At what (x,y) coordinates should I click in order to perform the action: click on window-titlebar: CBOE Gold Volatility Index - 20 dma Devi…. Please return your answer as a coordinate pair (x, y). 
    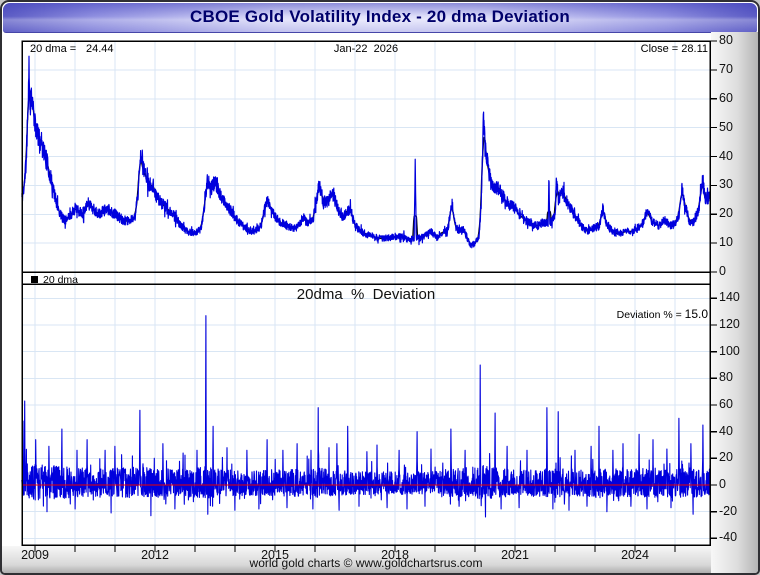
    Looking at the image, I should click on (380, 18).